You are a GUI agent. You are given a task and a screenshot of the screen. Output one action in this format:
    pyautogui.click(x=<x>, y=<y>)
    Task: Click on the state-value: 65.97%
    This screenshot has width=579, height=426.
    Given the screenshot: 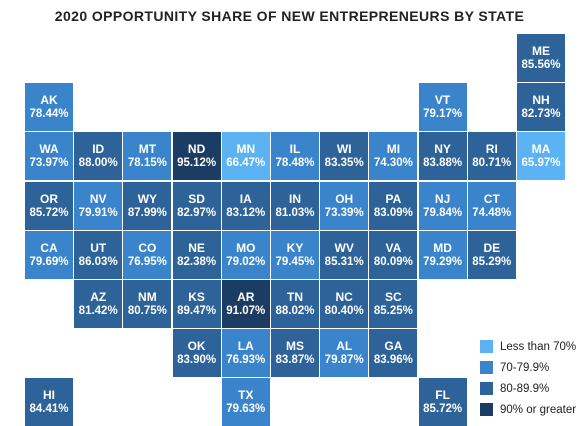 What is the action you would take?
    pyautogui.click(x=541, y=163)
    